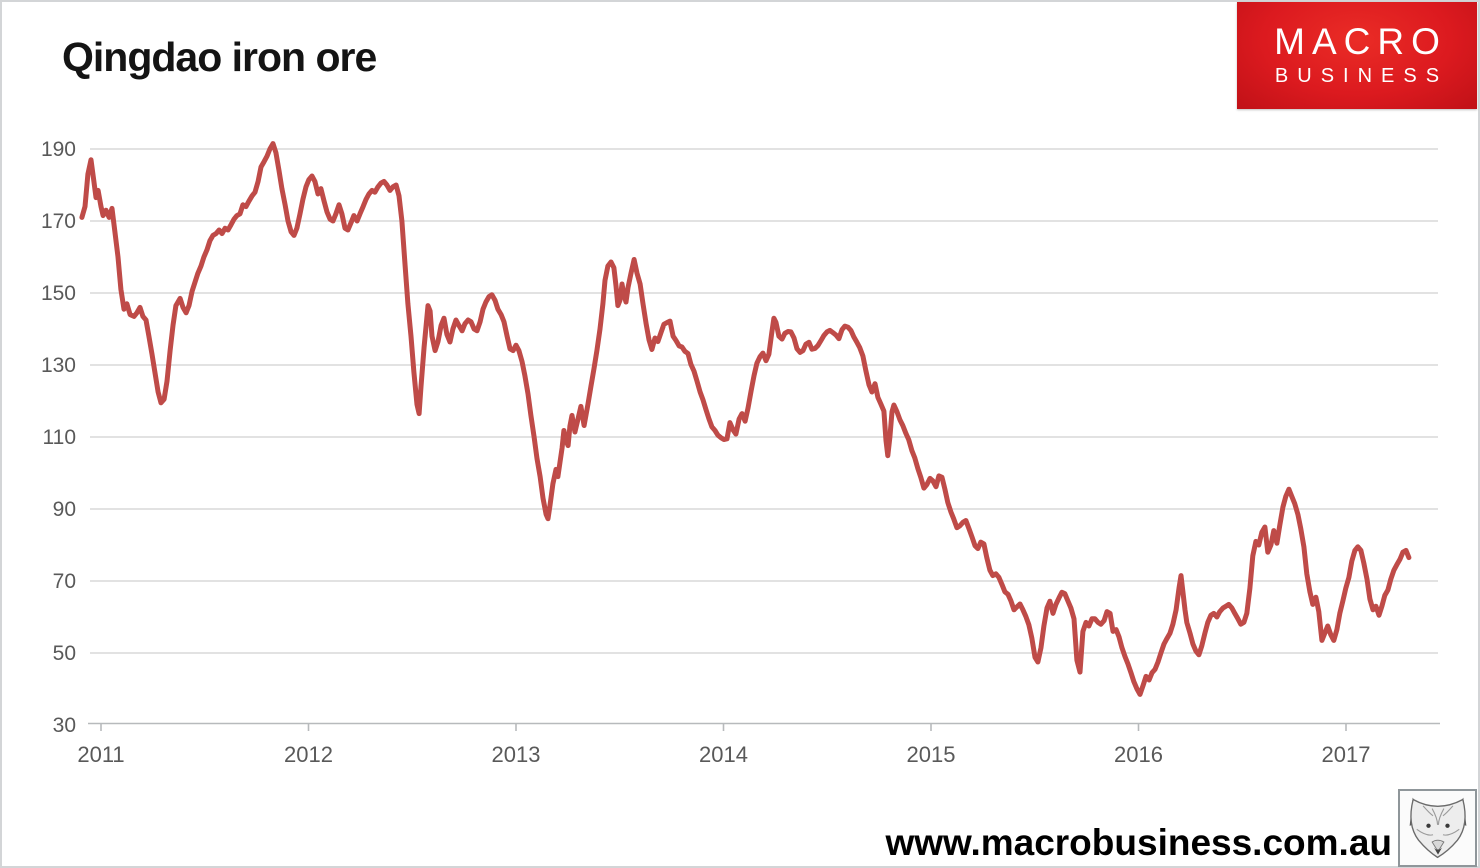 Image resolution: width=1480 pixels, height=868 pixels. I want to click on x-axis-label: 2014, so click(723, 754).